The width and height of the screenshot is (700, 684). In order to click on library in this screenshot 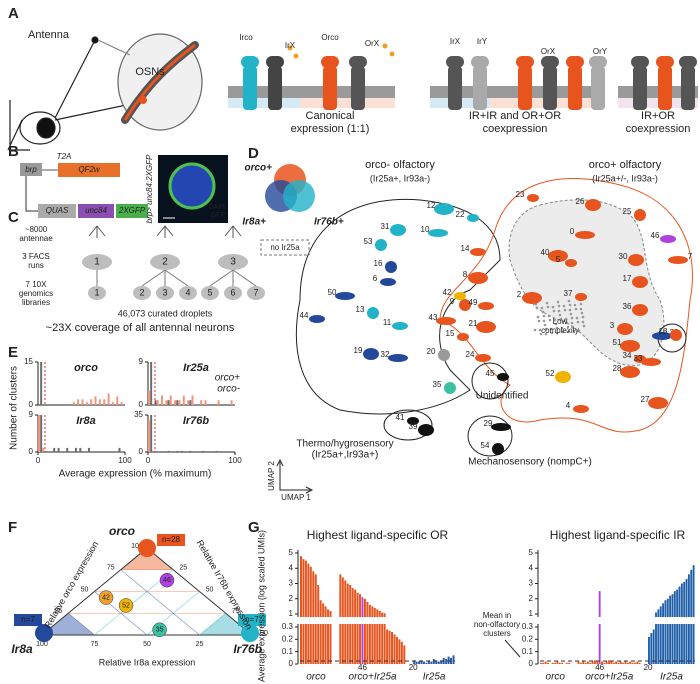, I will do `click(97, 293)`.